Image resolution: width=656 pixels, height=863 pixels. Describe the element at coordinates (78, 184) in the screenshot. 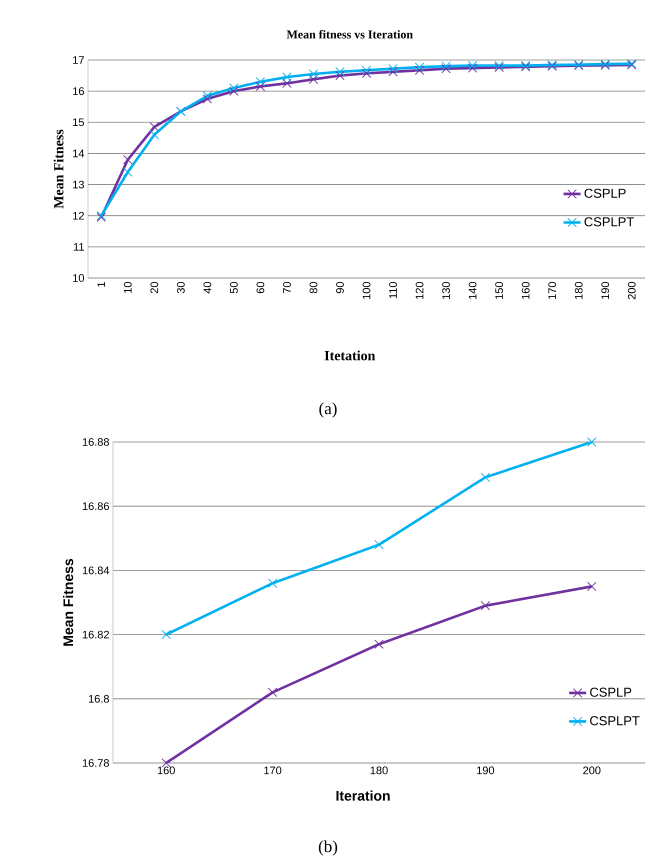

I see `y-tick-label: 13` at that location.